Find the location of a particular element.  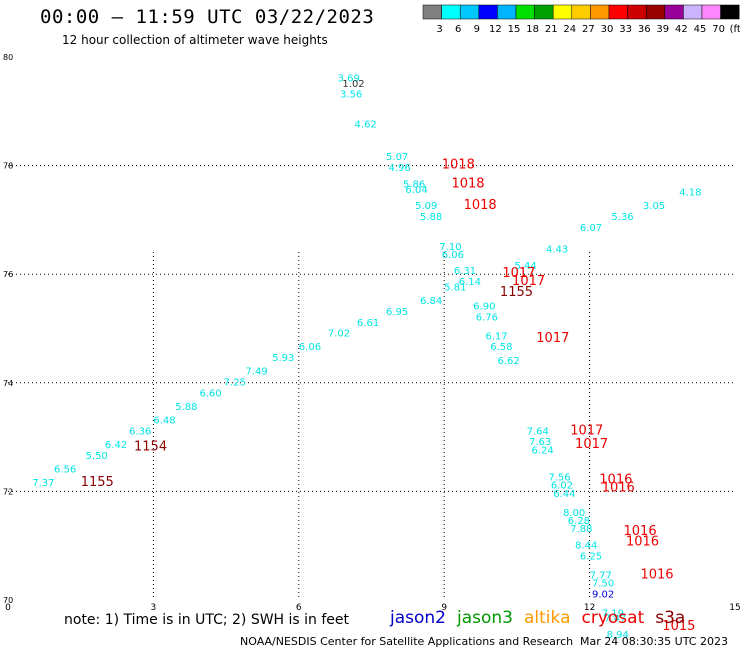

colorbar-label: 39 is located at coordinates (662, 29).